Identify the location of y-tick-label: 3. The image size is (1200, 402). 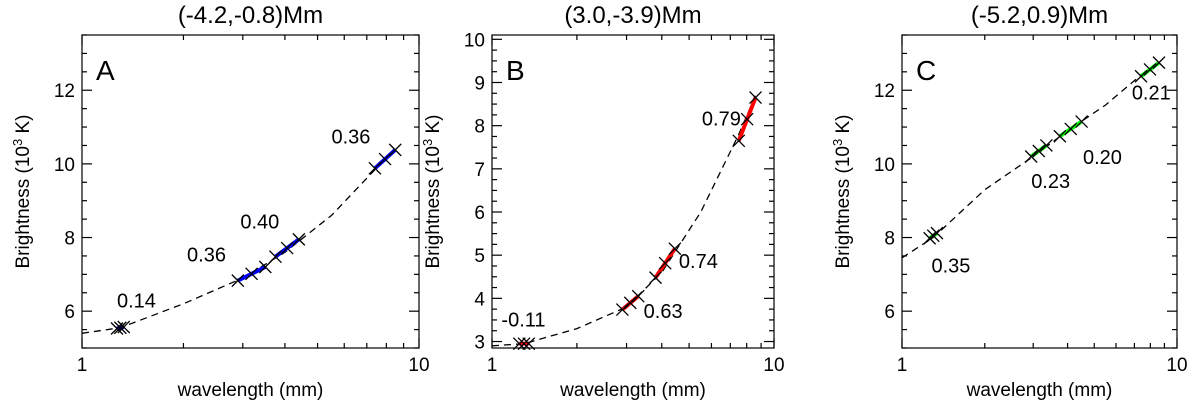
(479, 343).